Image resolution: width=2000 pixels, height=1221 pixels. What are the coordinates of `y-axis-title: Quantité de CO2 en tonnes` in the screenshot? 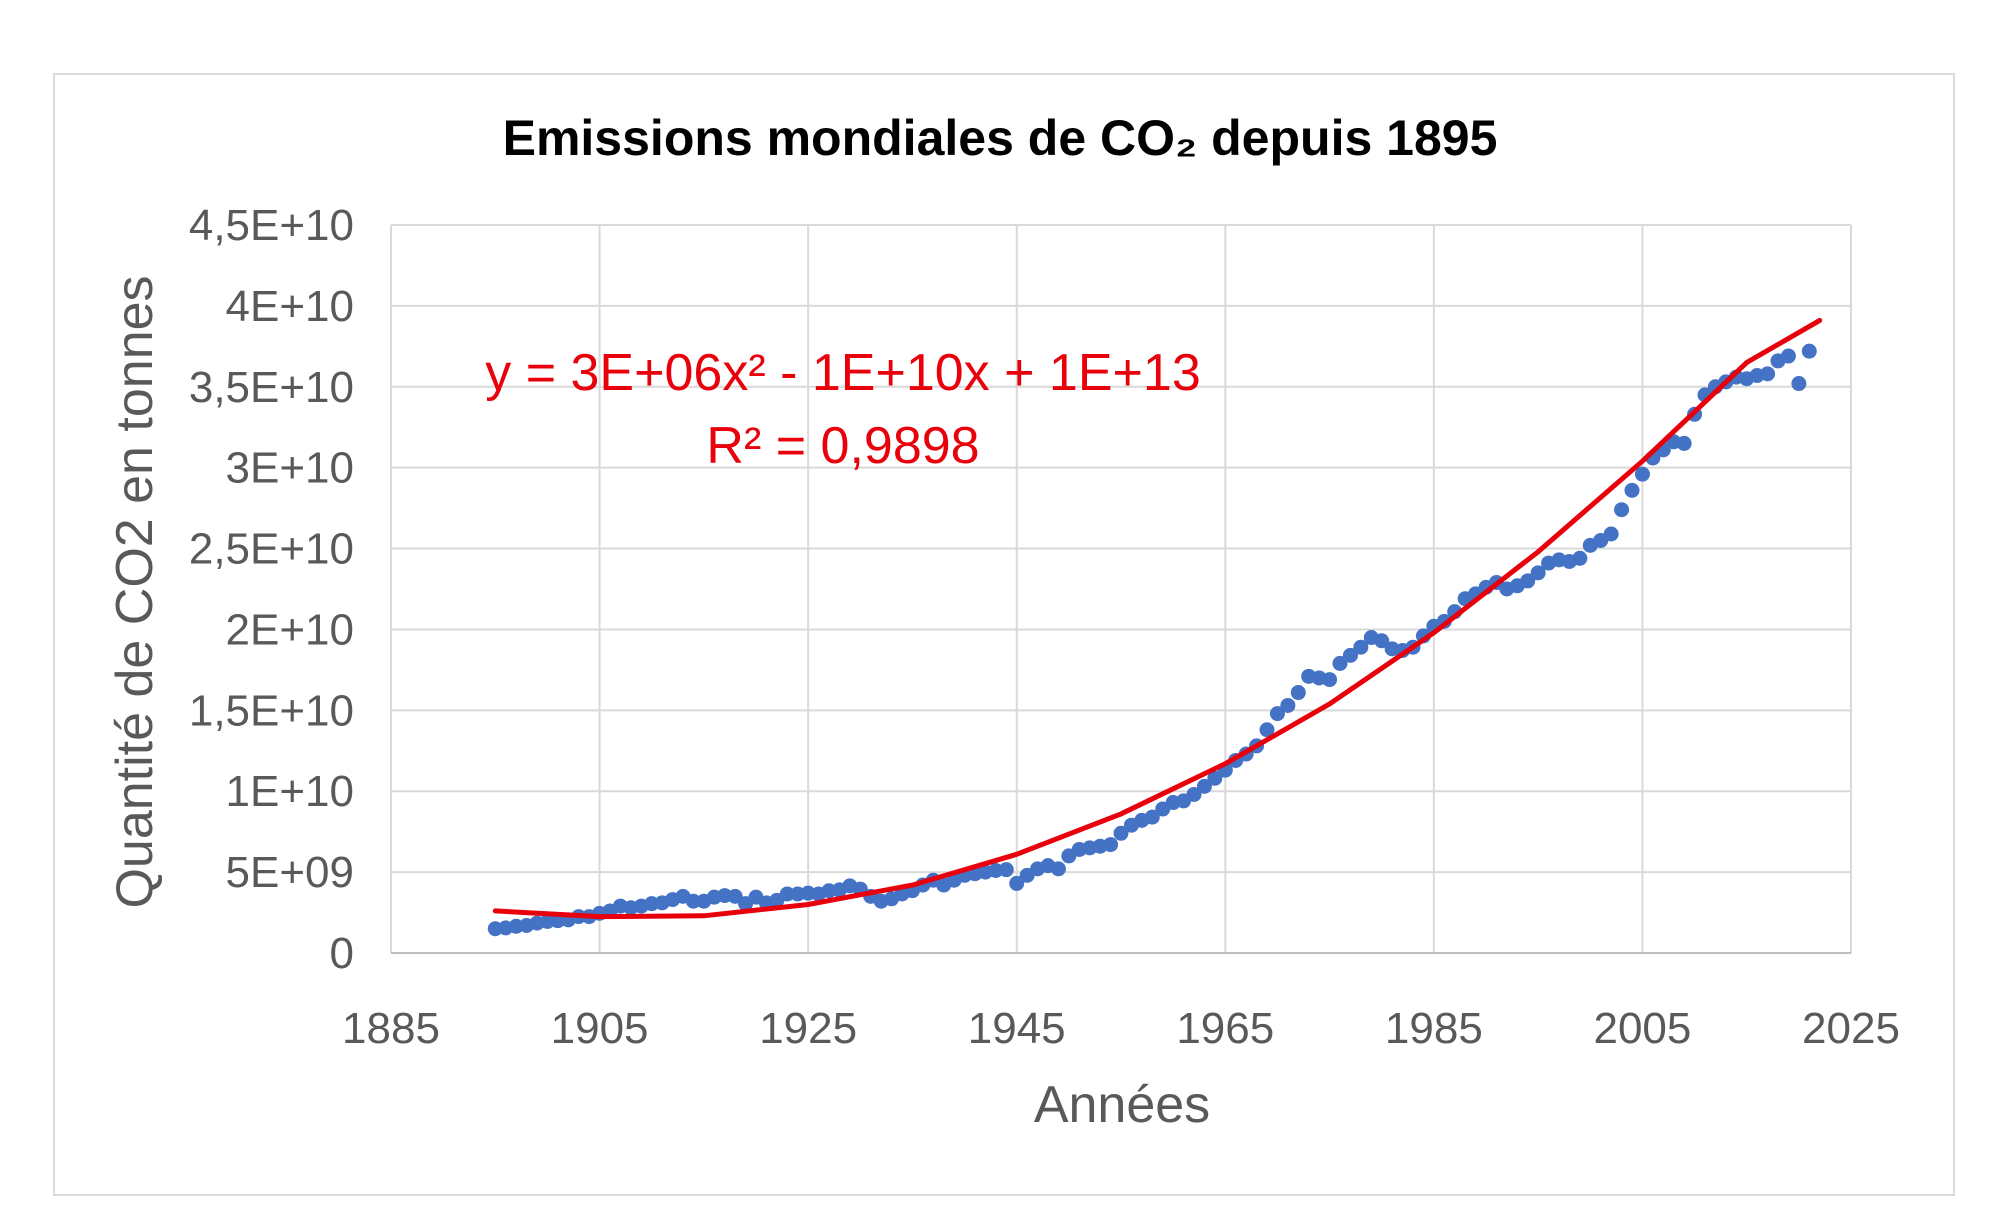 It's located at (135, 591).